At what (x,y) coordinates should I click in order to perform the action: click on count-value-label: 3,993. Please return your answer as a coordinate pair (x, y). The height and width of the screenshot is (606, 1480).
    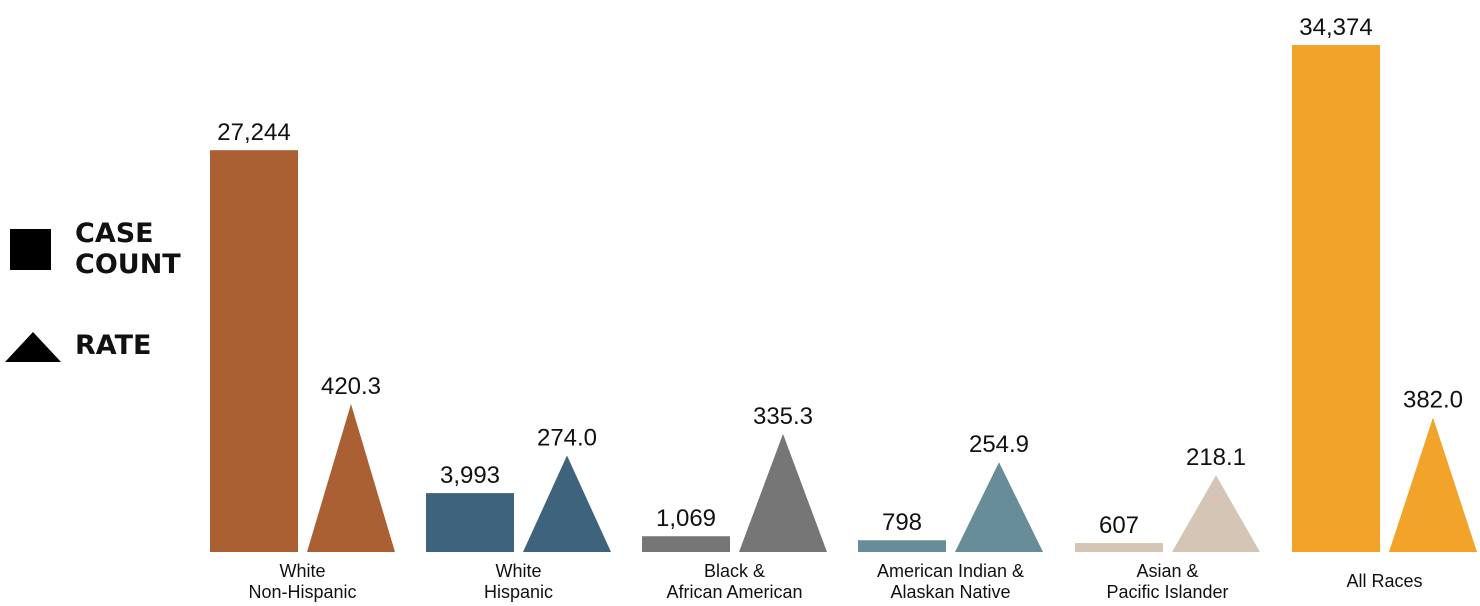
    Looking at the image, I should click on (470, 475).